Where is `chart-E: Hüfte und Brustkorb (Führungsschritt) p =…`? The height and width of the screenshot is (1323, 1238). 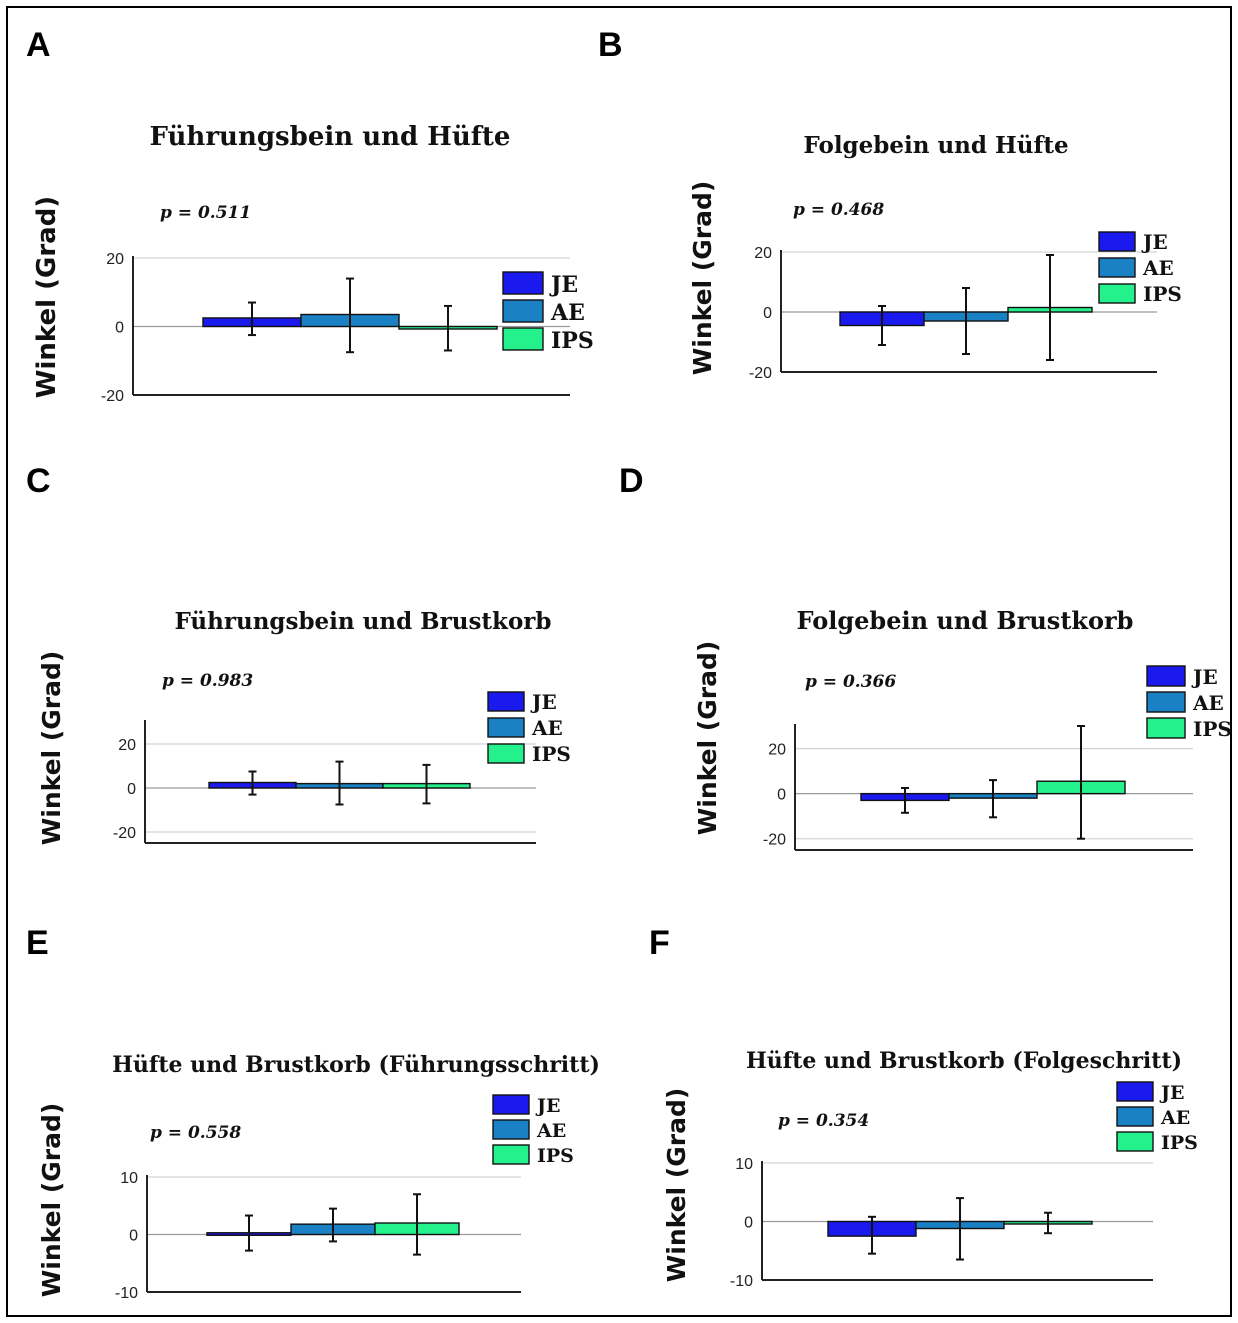 chart-E: Hüfte und Brustkorb (Führungsschritt) p =… is located at coordinates (318, 1177).